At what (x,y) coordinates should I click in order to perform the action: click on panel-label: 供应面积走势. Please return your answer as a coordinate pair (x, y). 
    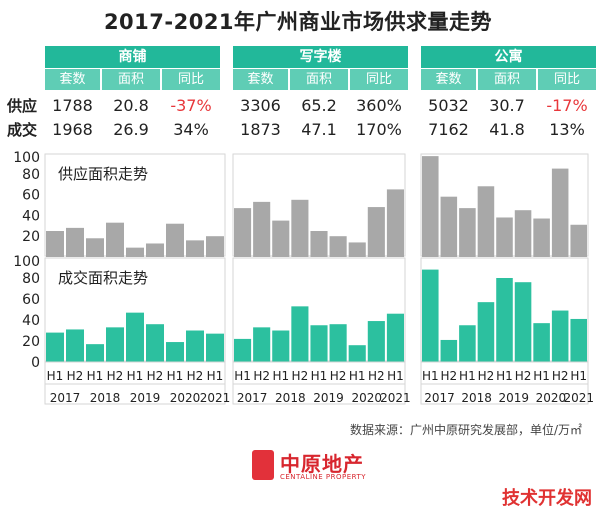
    Looking at the image, I should click on (103, 174).